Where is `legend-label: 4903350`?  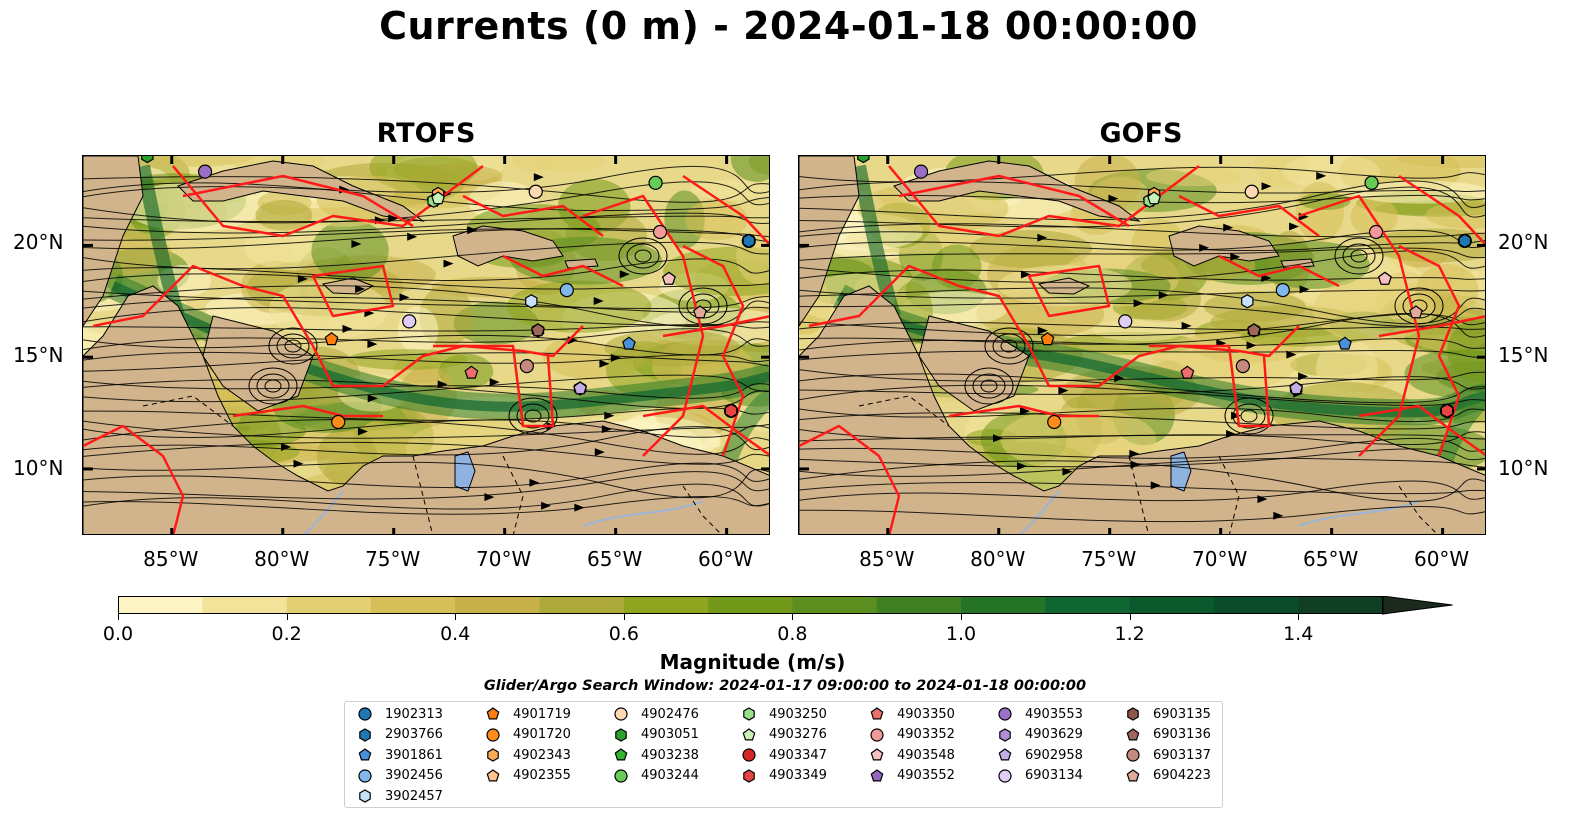 legend-label: 4903350 is located at coordinates (926, 714).